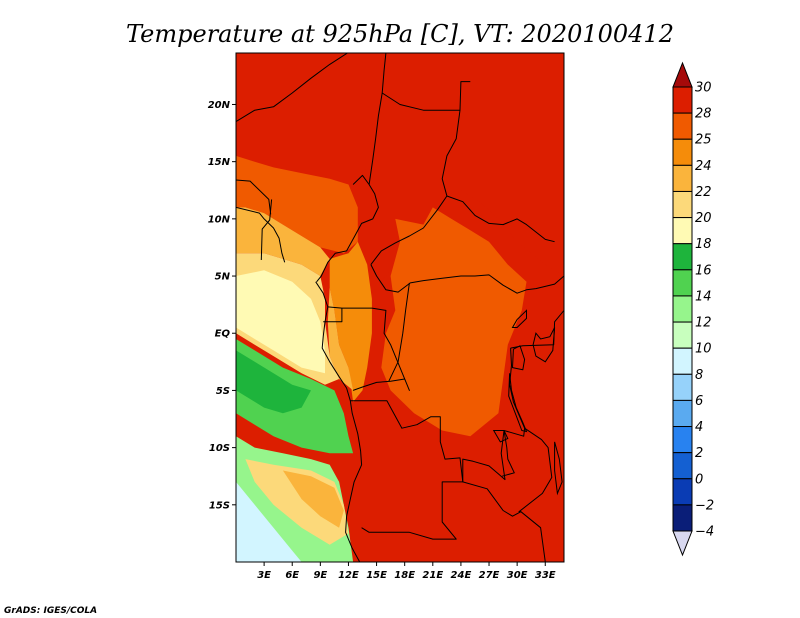  I want to click on temp-region-pale-sea, so click(280, 322).